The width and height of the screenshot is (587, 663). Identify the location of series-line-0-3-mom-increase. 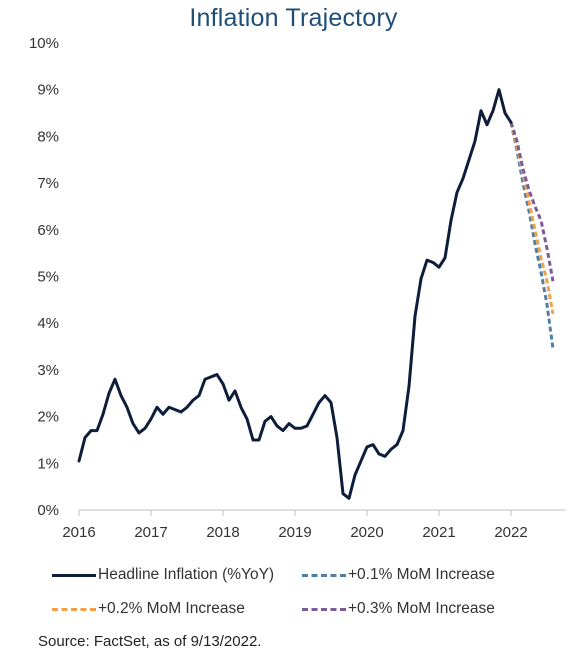
(532, 201).